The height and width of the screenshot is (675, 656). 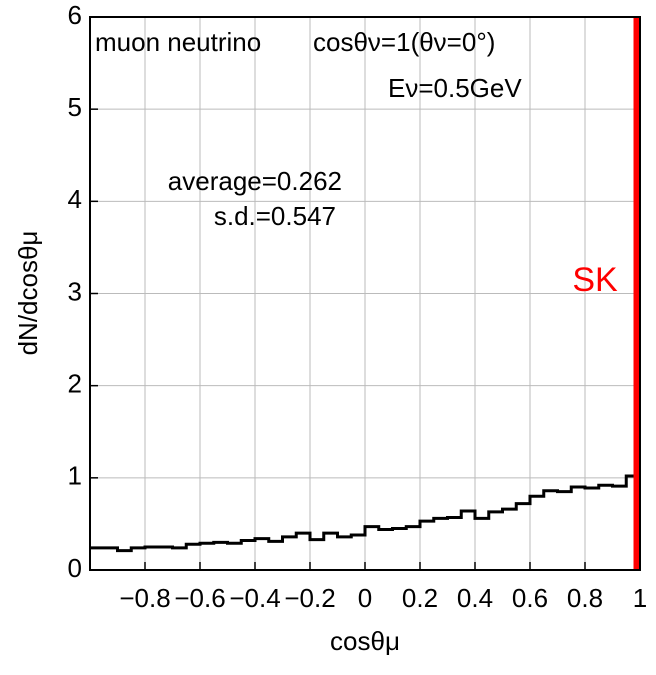 I want to click on x-tick-label: 0.6, so click(x=530, y=598).